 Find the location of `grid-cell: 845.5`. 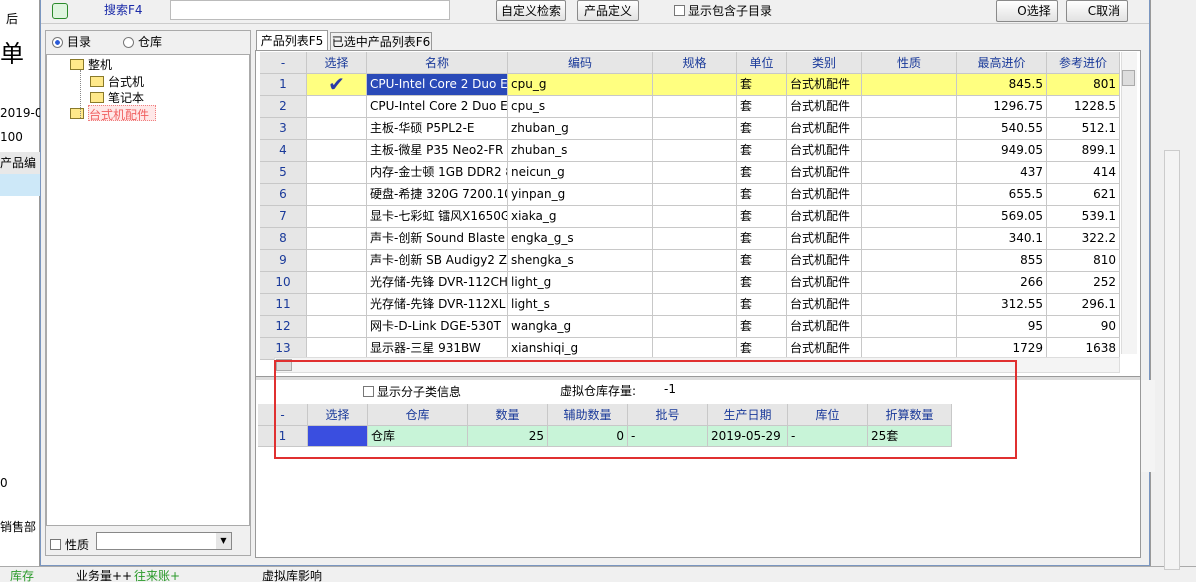

grid-cell: 845.5 is located at coordinates (1002, 85).